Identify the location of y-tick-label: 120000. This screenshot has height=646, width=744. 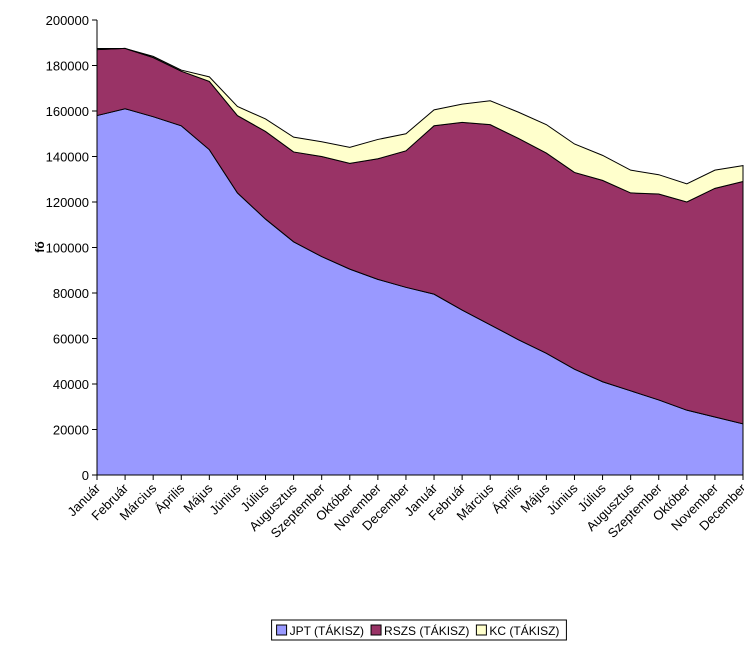
(67, 202).